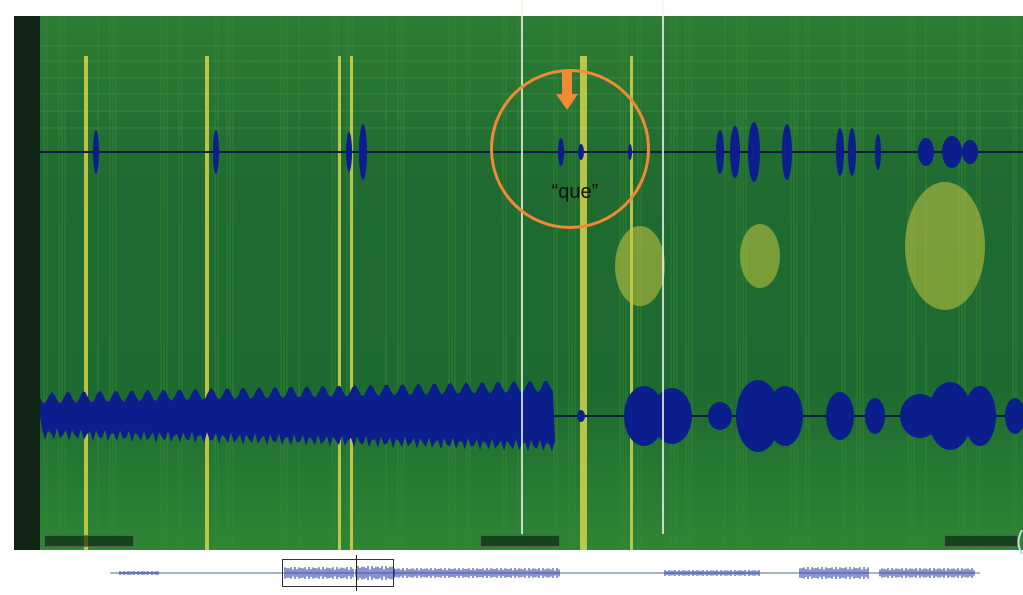  What do you see at coordinates (1018, 542) in the screenshot?
I see `resize-grip-icon` at bounding box center [1018, 542].